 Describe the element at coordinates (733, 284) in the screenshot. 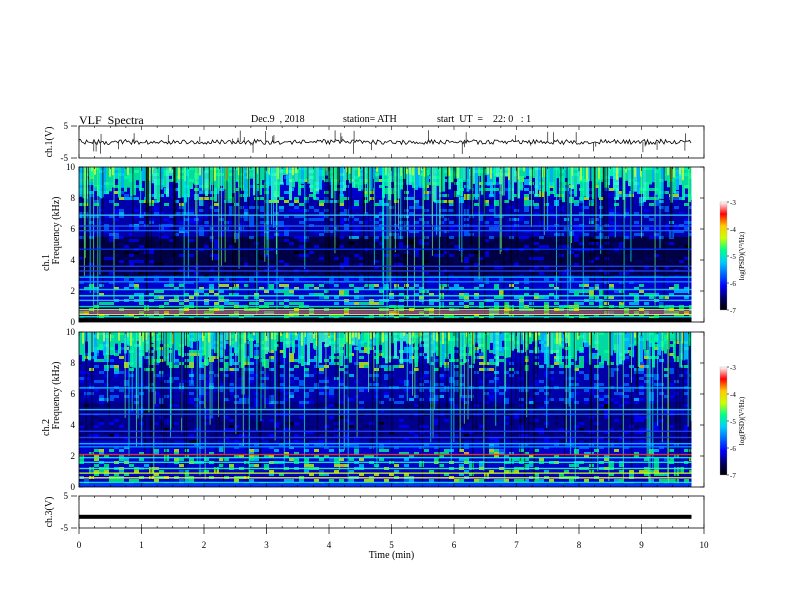

I see `ch1-spectrogram-colorbar-tick: -6` at that location.